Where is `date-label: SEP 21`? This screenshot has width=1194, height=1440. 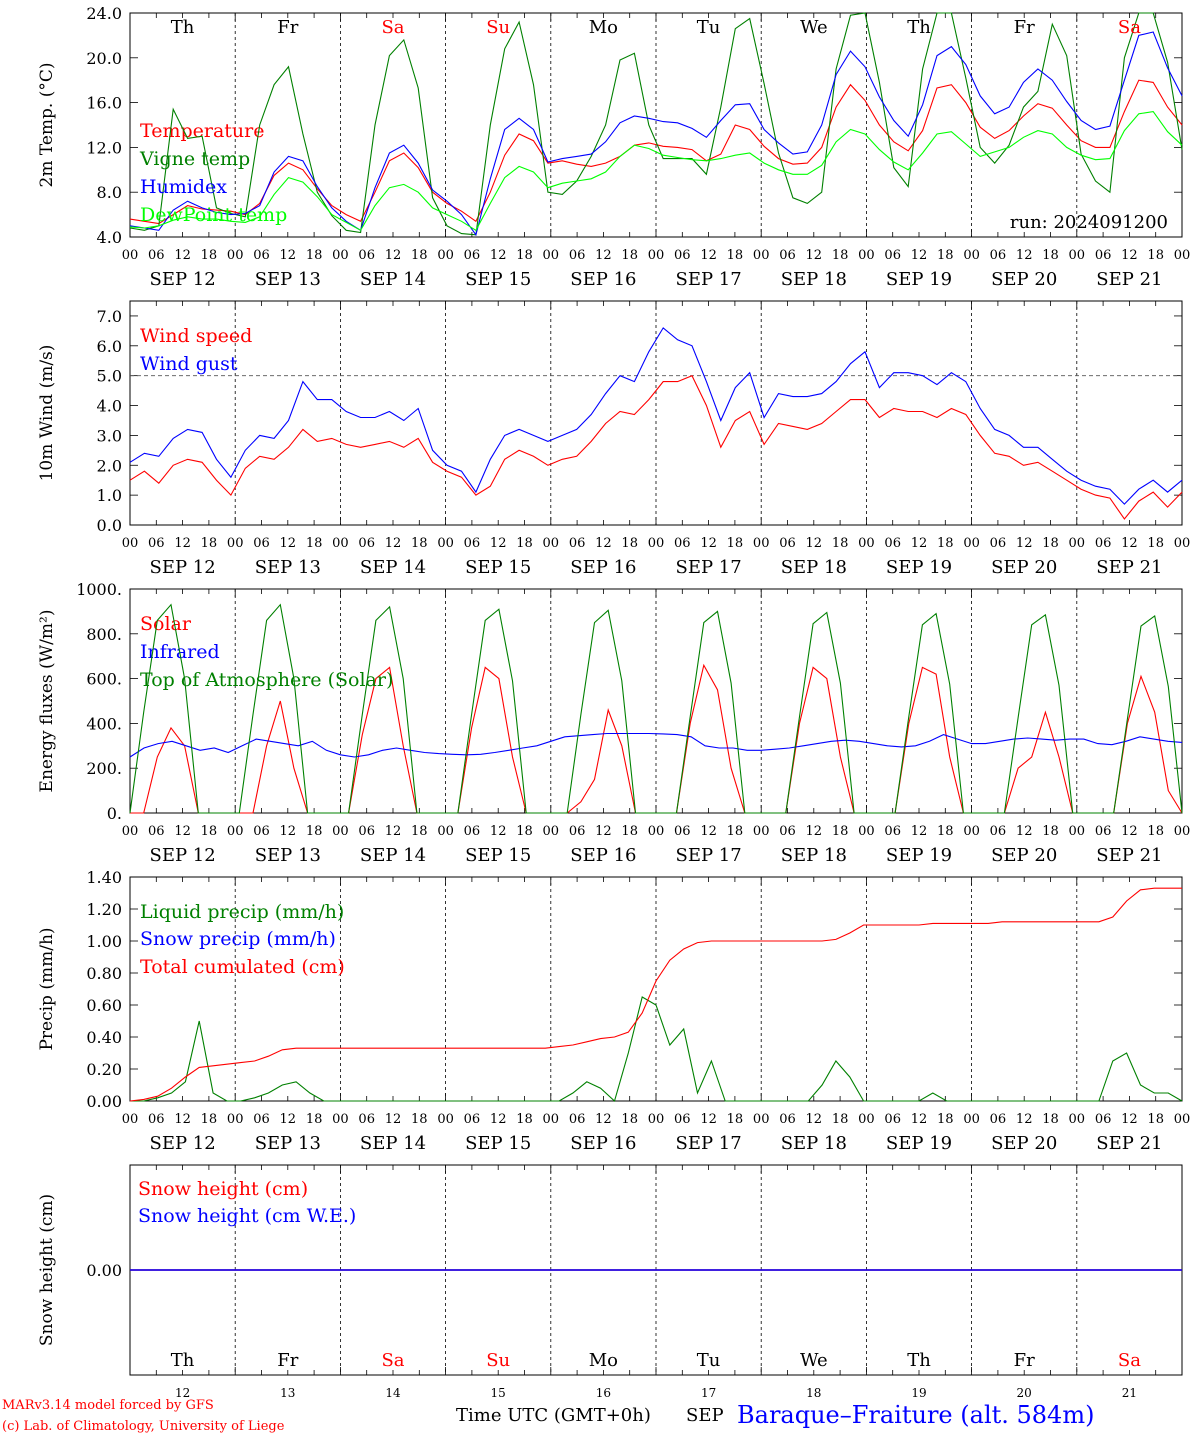 date-label: SEP 21 is located at coordinates (1129, 279).